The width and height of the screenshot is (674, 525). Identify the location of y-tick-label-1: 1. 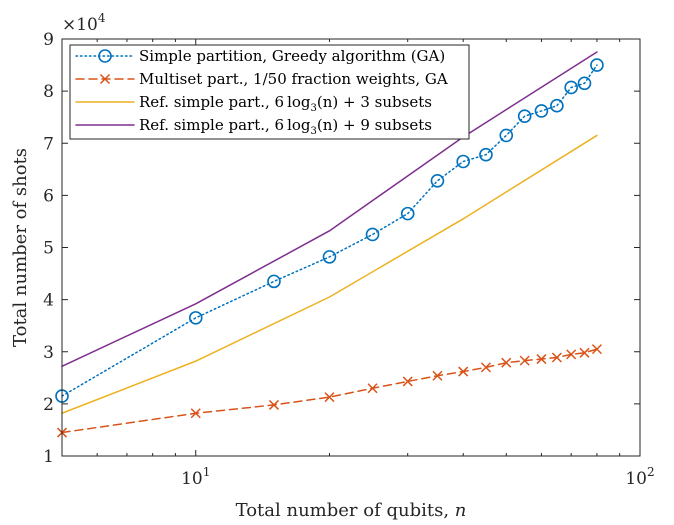
(48, 457).